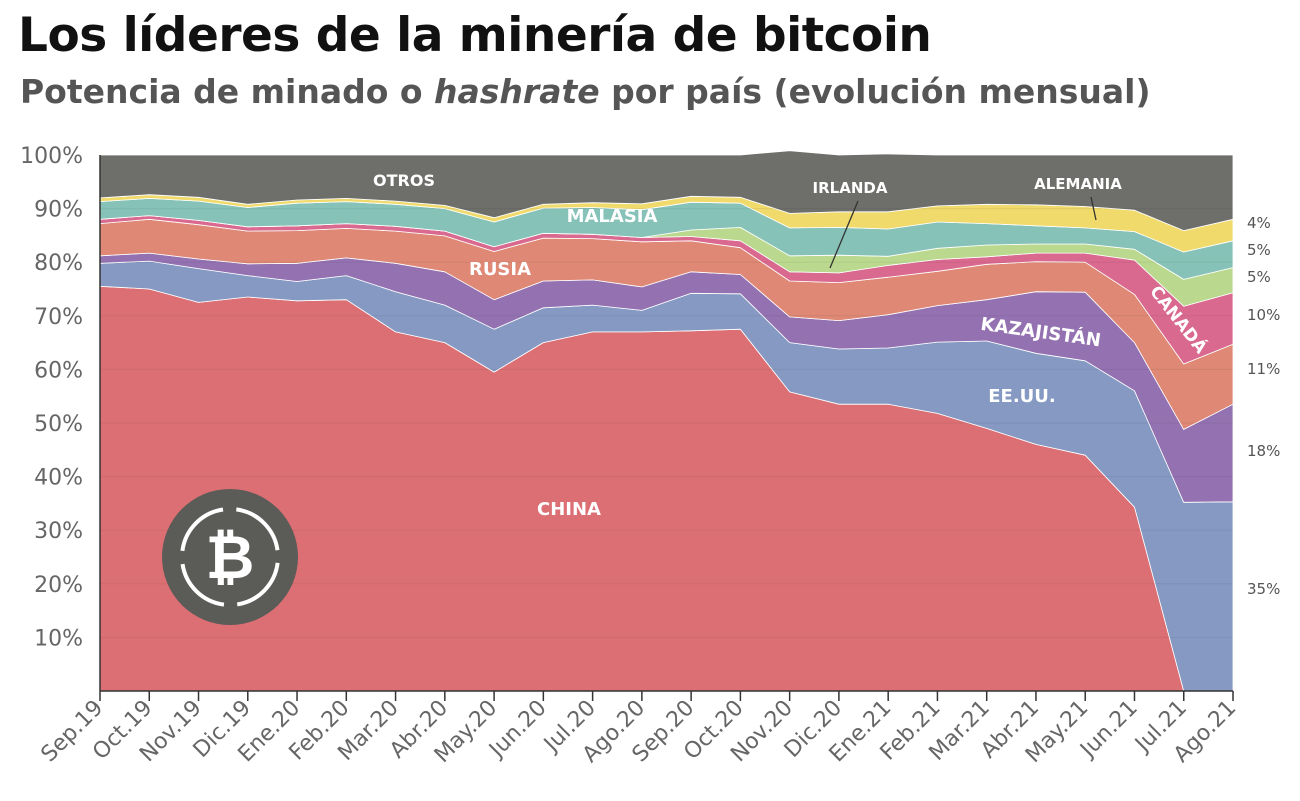 This screenshot has width=1300, height=801. I want to click on irlanda-pointer, so click(844, 234).